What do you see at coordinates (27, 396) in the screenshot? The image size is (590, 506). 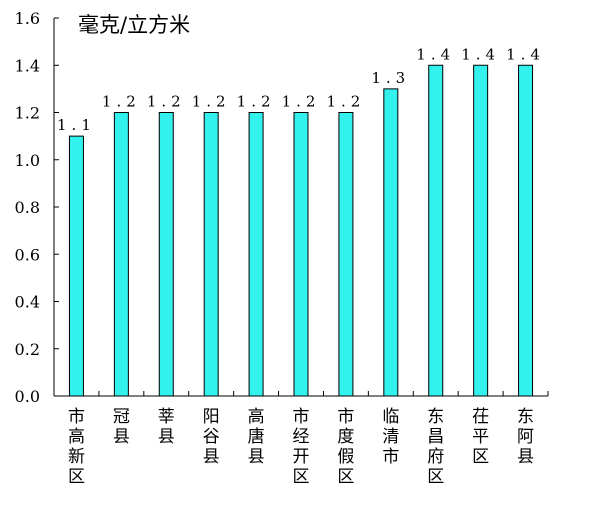 I see `y-tick-label: 0.0` at bounding box center [27, 396].